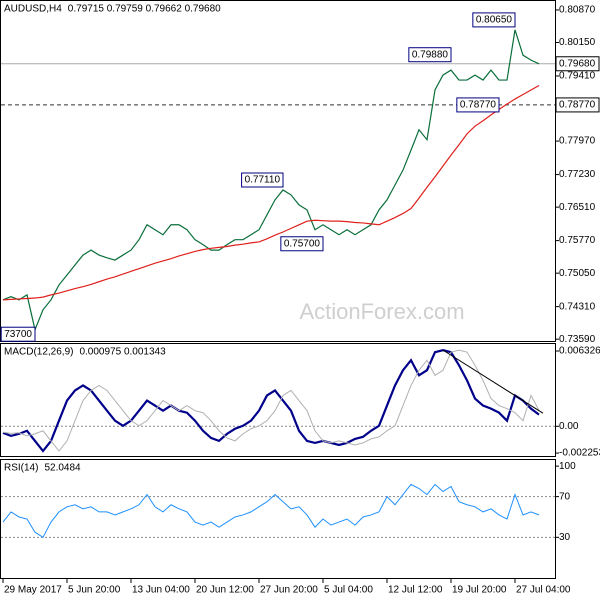 The width and height of the screenshot is (600, 600). I want to click on trendline, so click(493, 381).